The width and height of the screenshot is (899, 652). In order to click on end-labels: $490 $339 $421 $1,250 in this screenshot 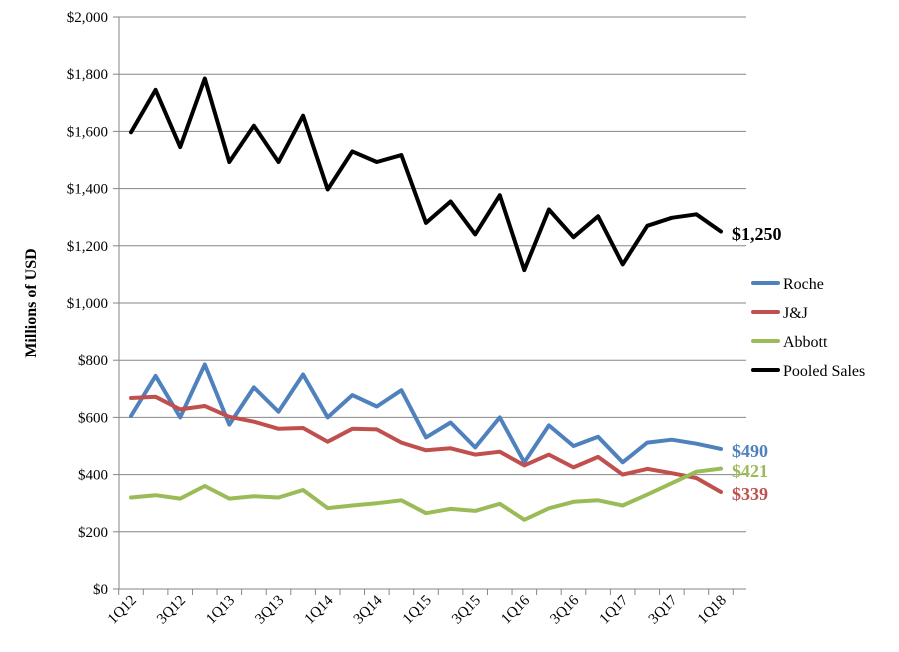, I will do `click(757, 364)`.